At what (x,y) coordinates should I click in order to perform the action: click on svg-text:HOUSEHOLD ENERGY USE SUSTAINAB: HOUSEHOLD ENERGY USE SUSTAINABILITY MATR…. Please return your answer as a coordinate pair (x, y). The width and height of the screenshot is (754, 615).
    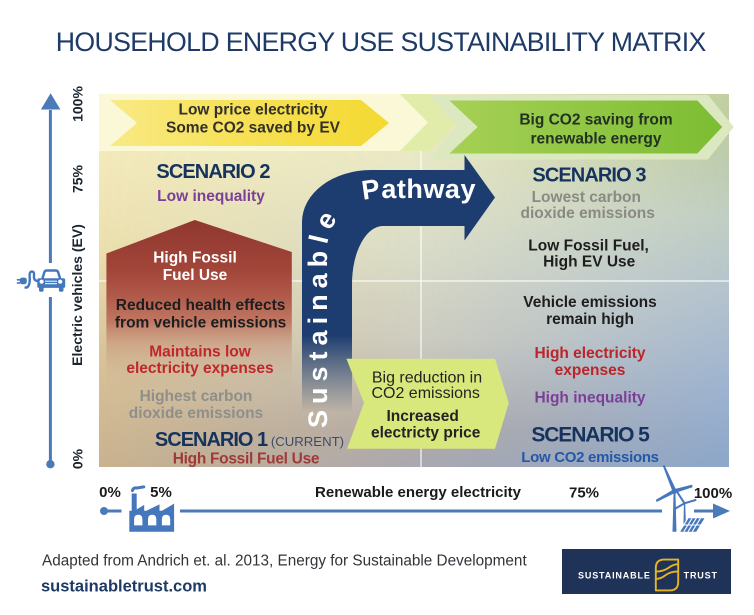
    Looking at the image, I should click on (381, 42).